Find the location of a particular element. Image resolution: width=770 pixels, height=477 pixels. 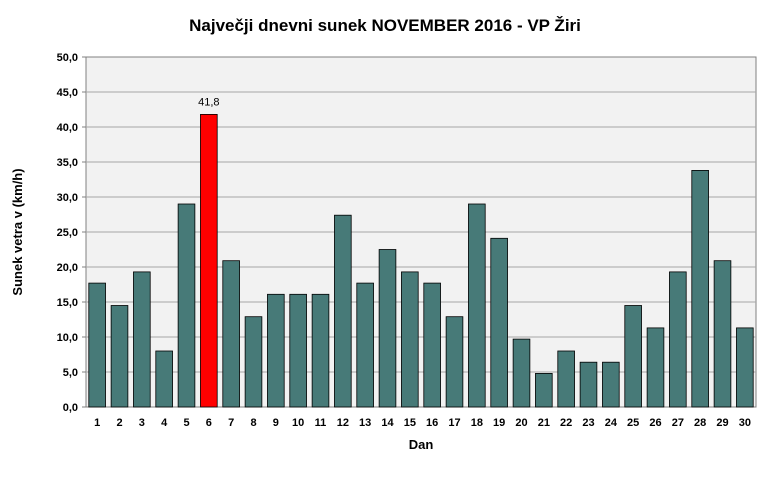

y-tick-label: 20,0 is located at coordinates (67, 268).